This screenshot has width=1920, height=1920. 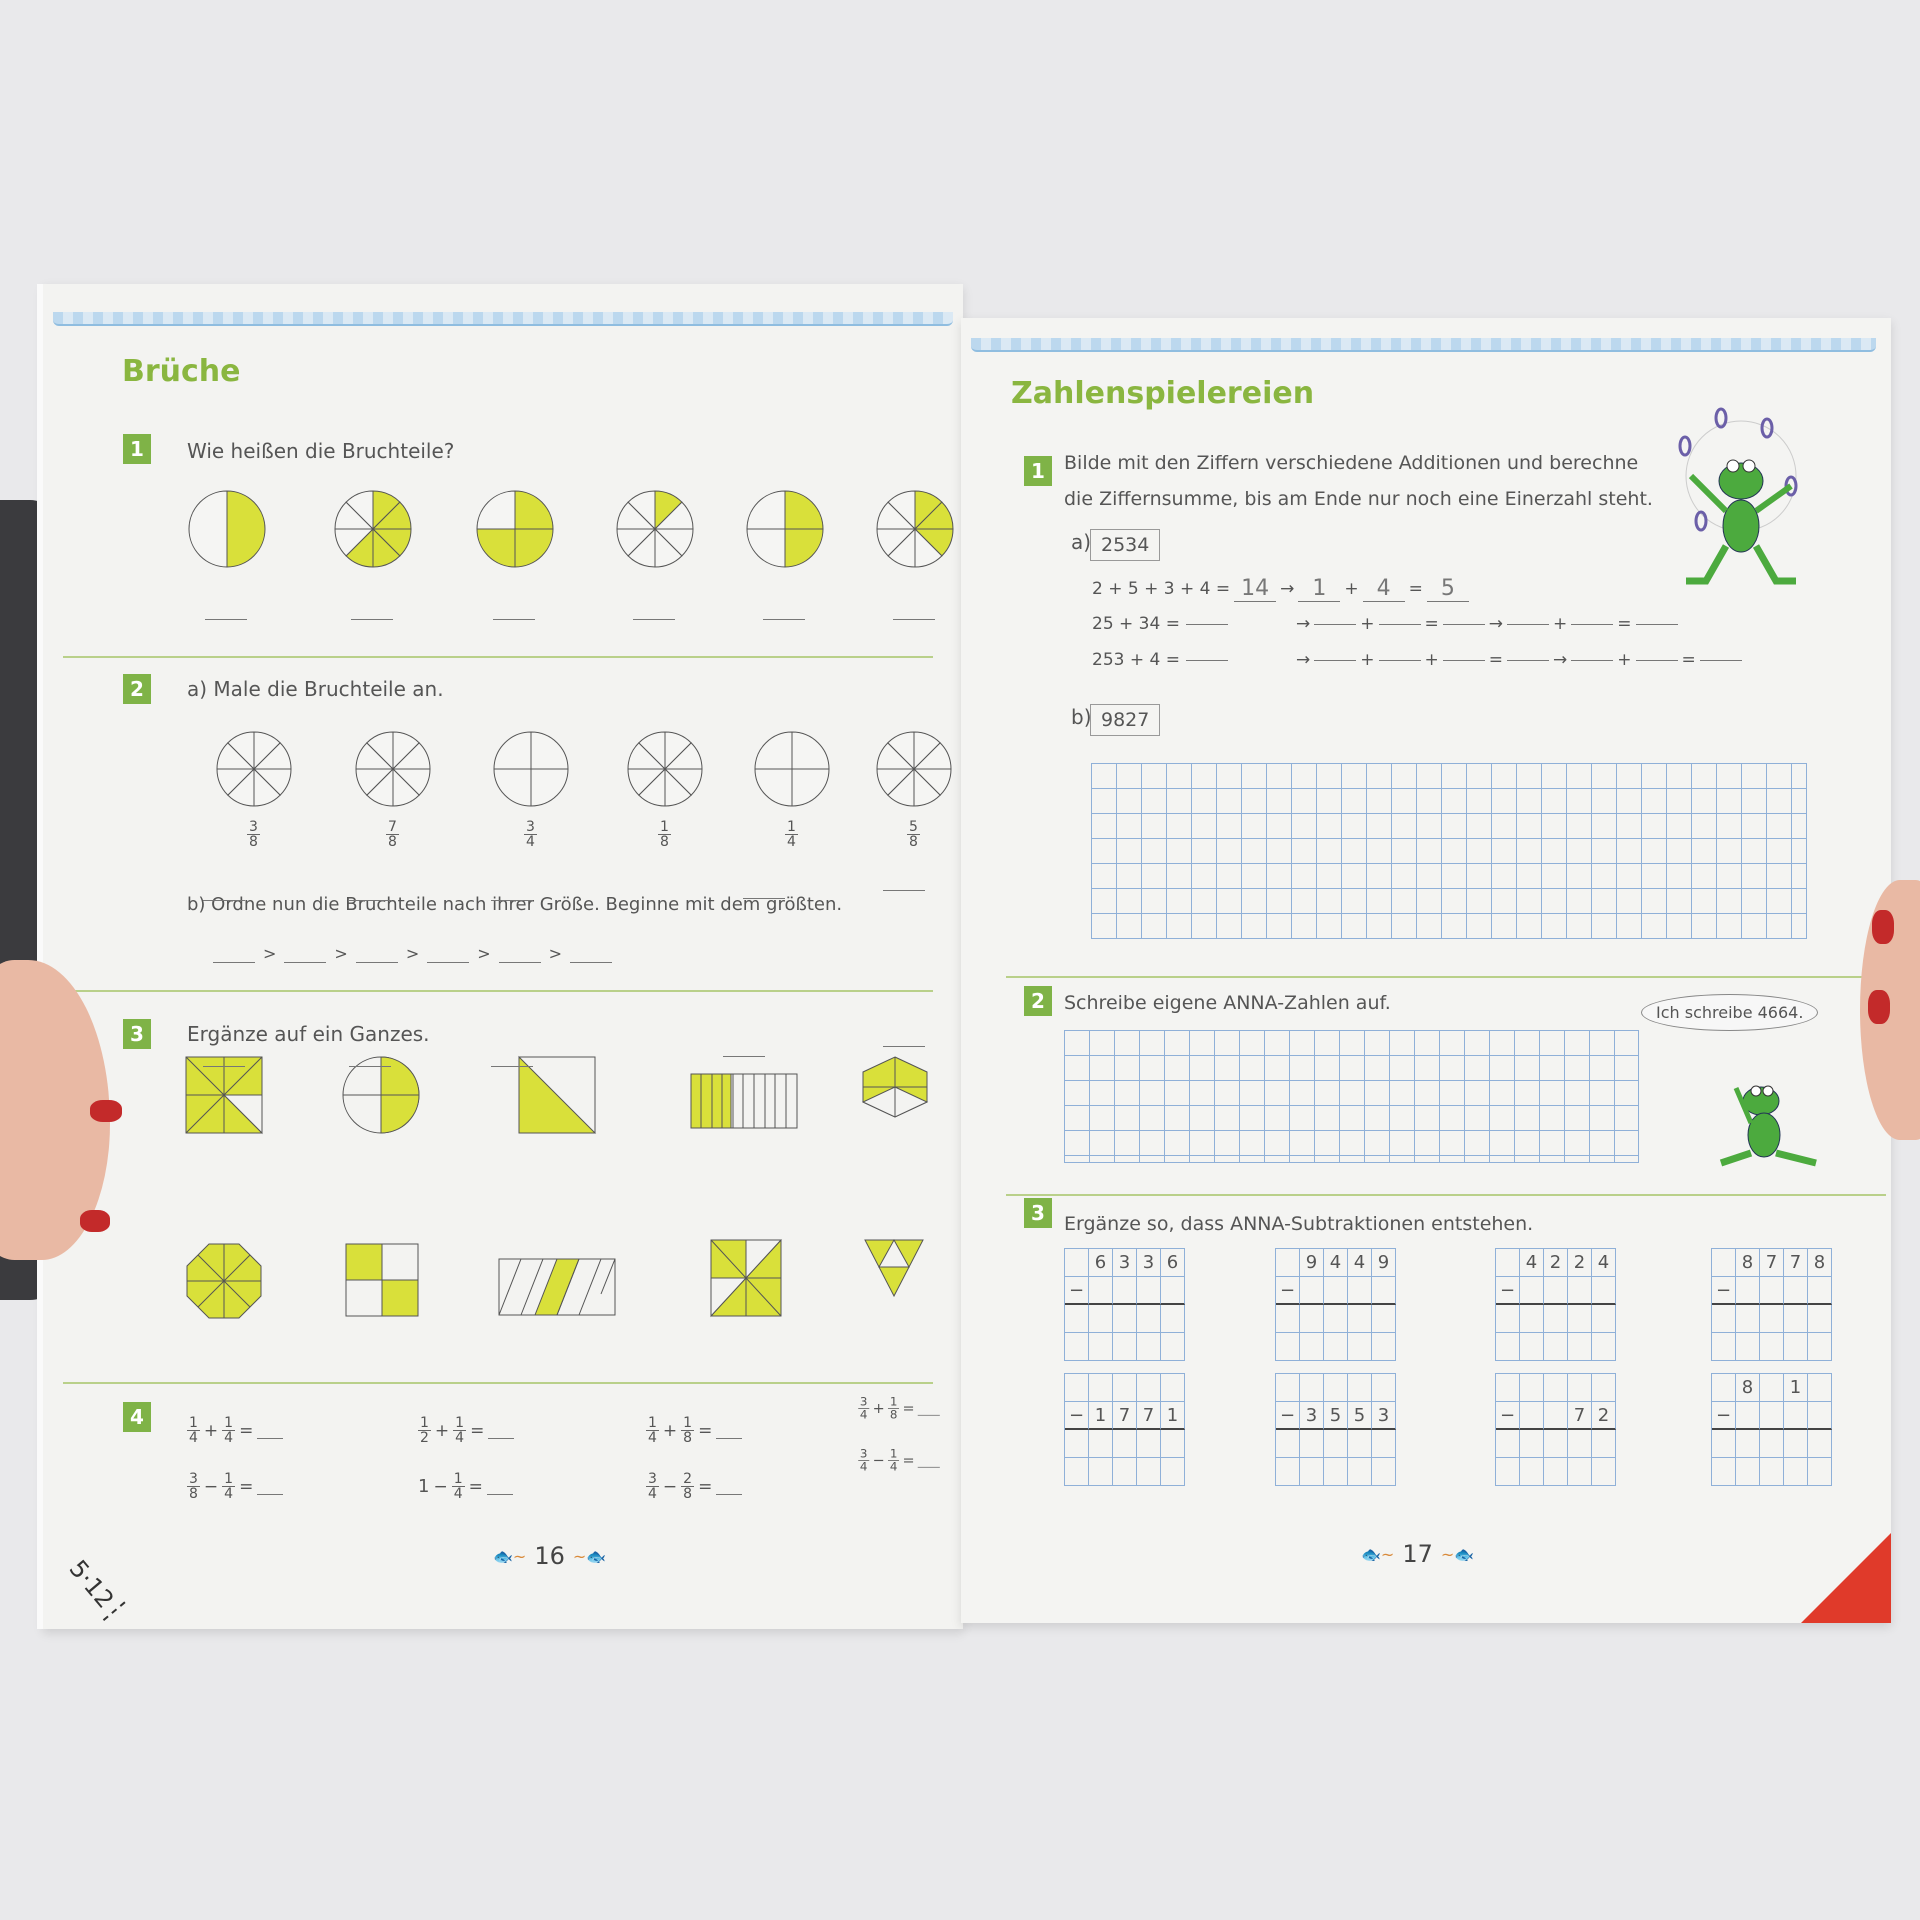 I want to click on number-box-b: 9827, so click(x=1125, y=720).